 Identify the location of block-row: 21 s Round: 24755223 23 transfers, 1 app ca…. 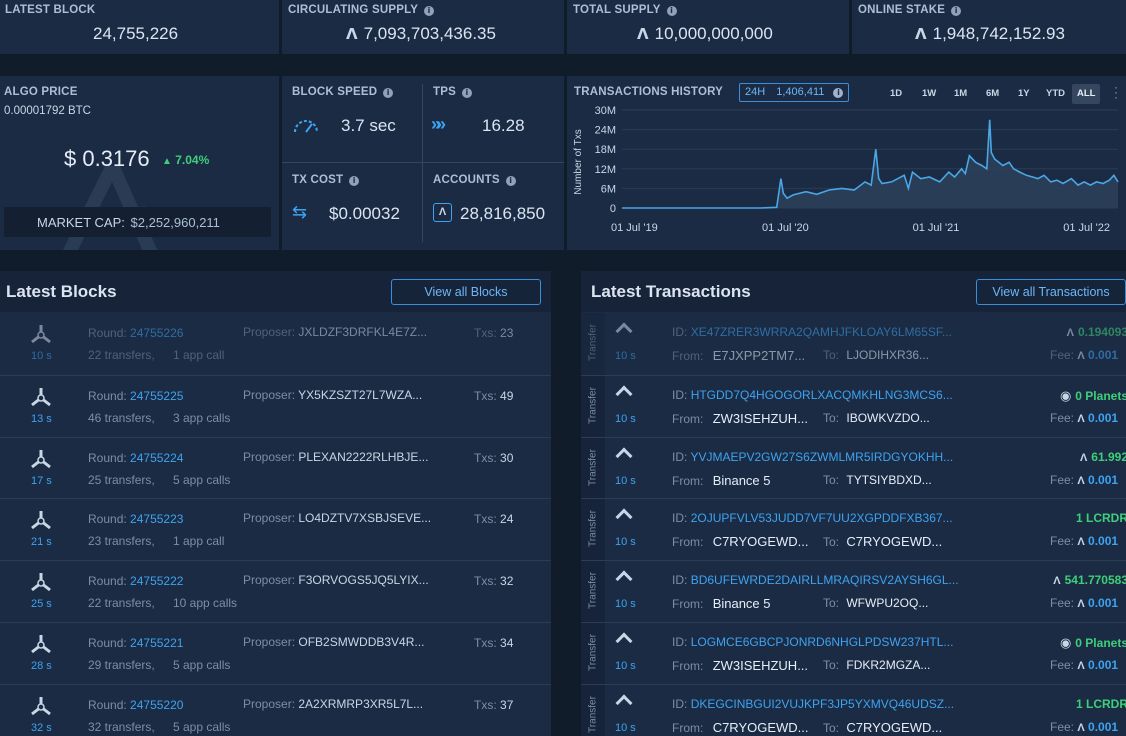
(275, 529).